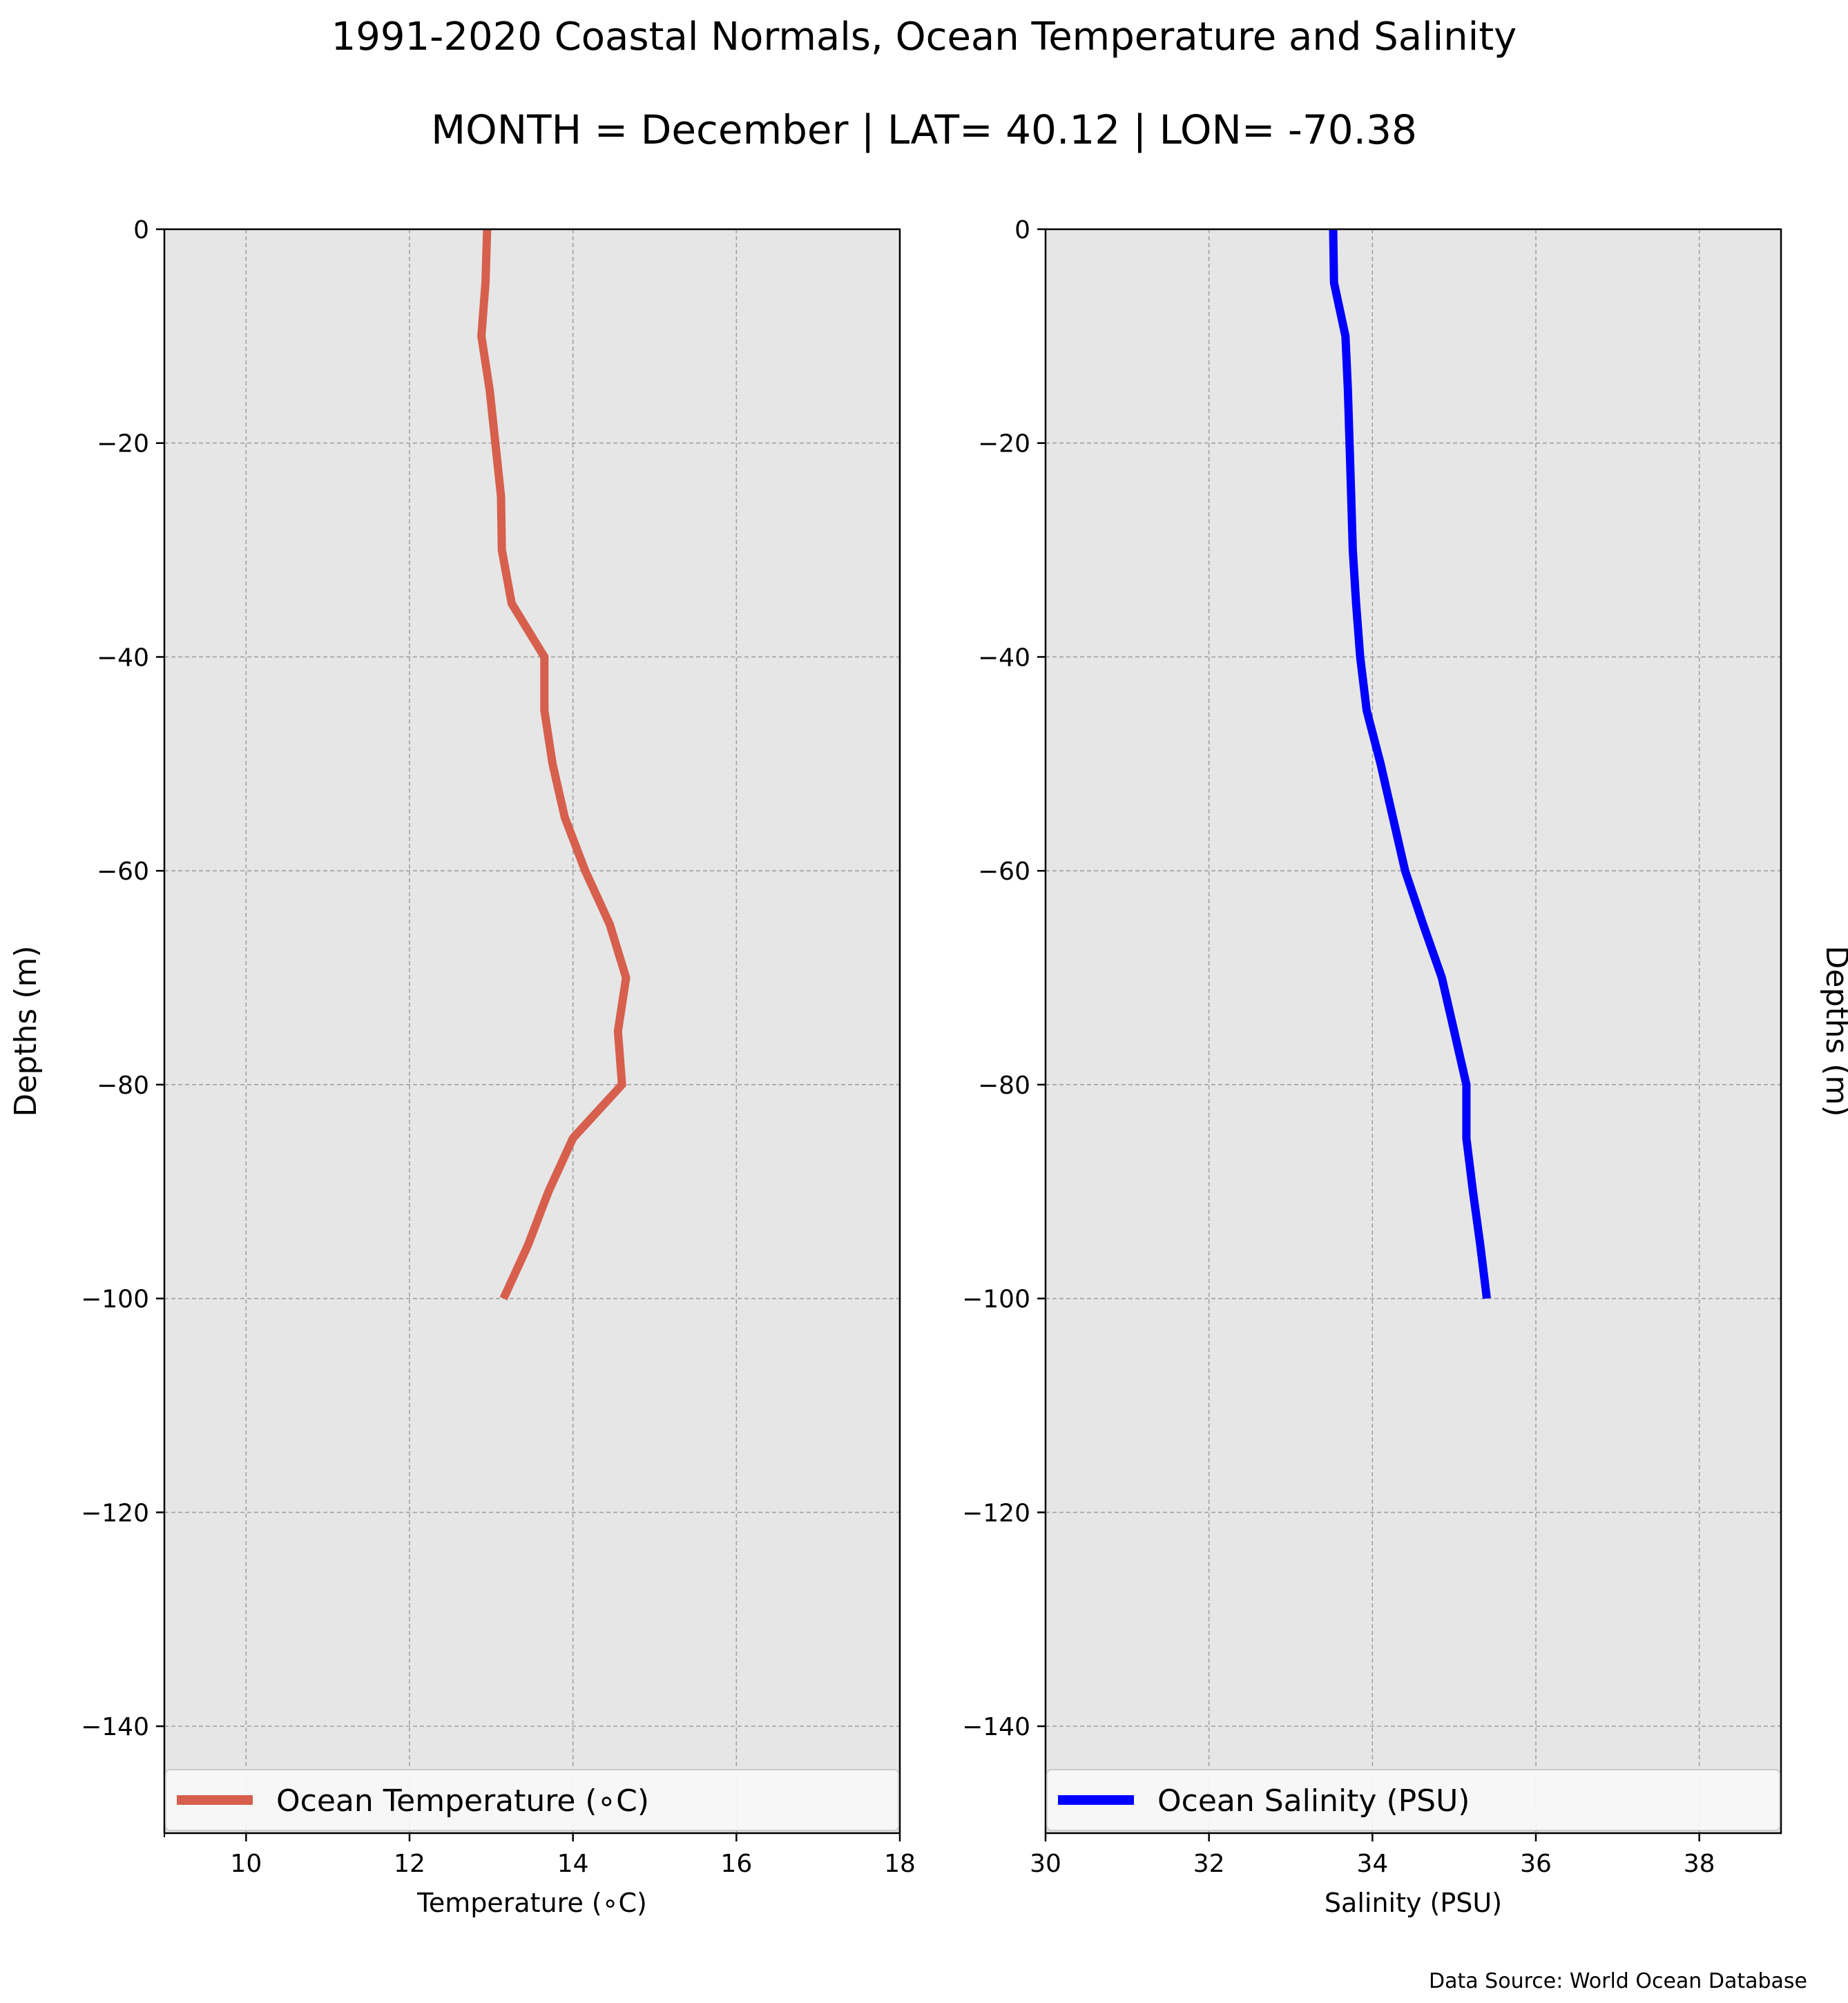 The width and height of the screenshot is (1848, 2003). What do you see at coordinates (26, 1031) in the screenshot?
I see `temperature-y-axis-label: Depths (m)` at bounding box center [26, 1031].